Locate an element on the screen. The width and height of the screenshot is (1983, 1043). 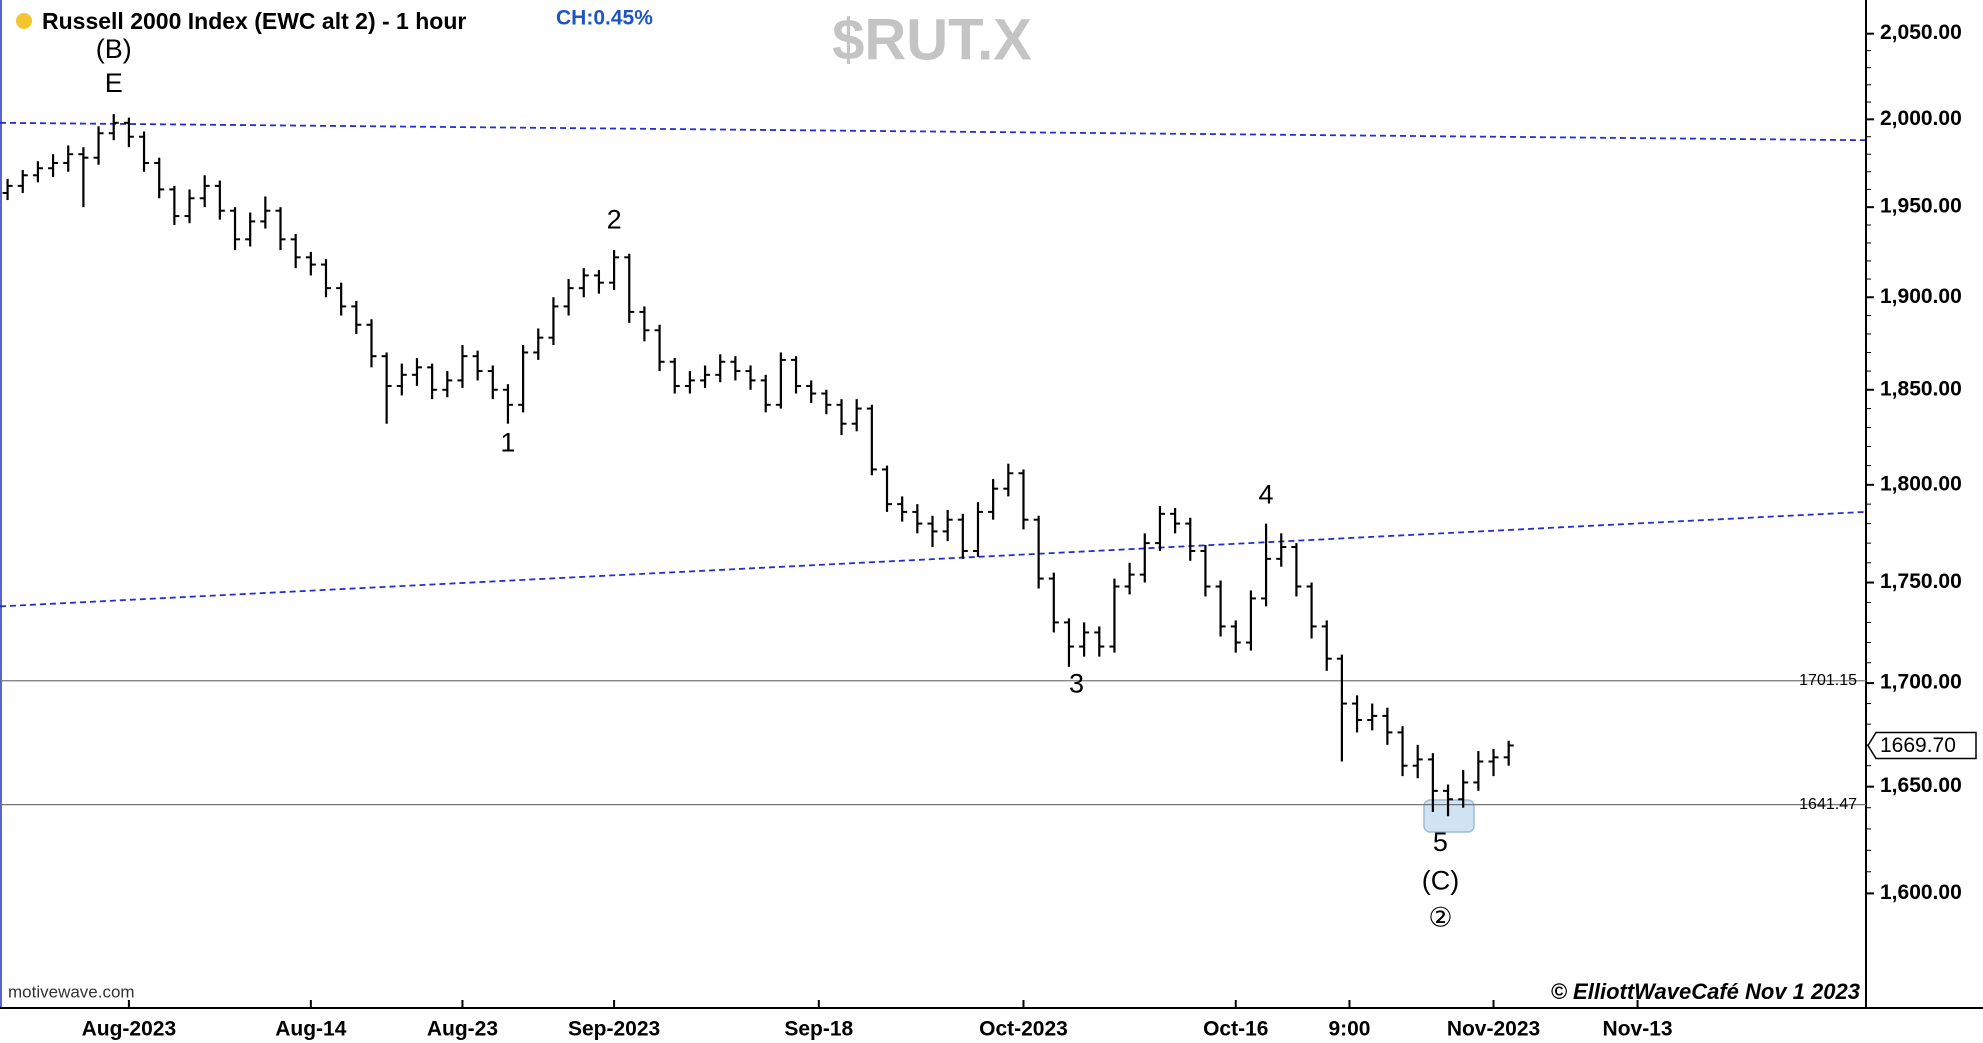
wave-label: 3 is located at coordinates (1076, 683).